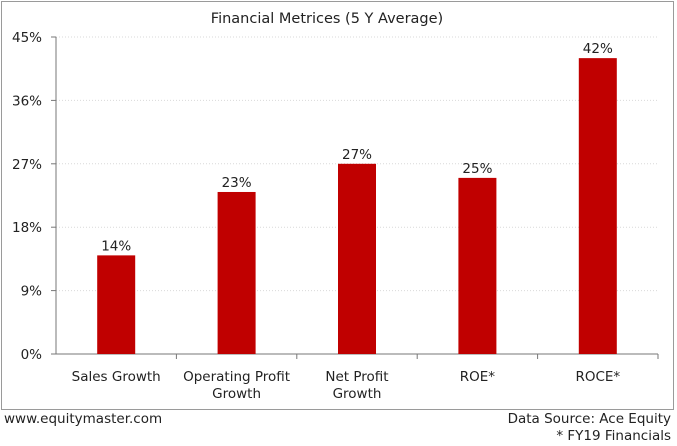 The width and height of the screenshot is (677, 446). What do you see at coordinates (32, 355) in the screenshot?
I see `y-tick-label: 0%` at bounding box center [32, 355].